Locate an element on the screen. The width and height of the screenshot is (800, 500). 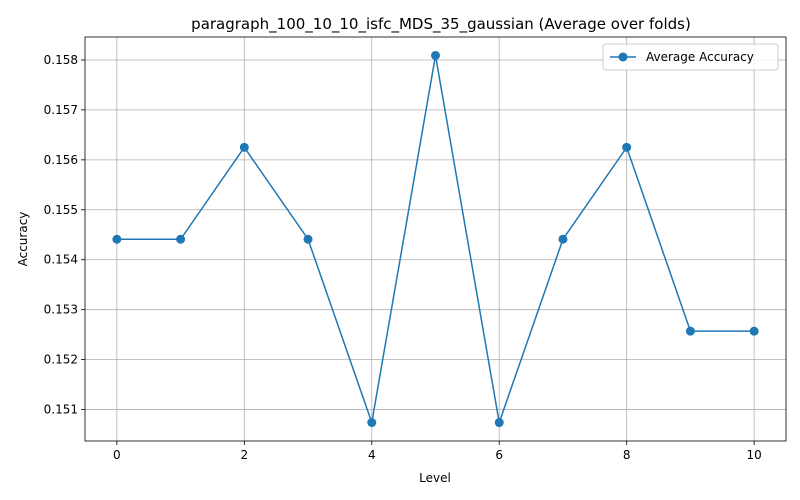
legend-entry-label: Average Accuracy is located at coordinates (700, 57).